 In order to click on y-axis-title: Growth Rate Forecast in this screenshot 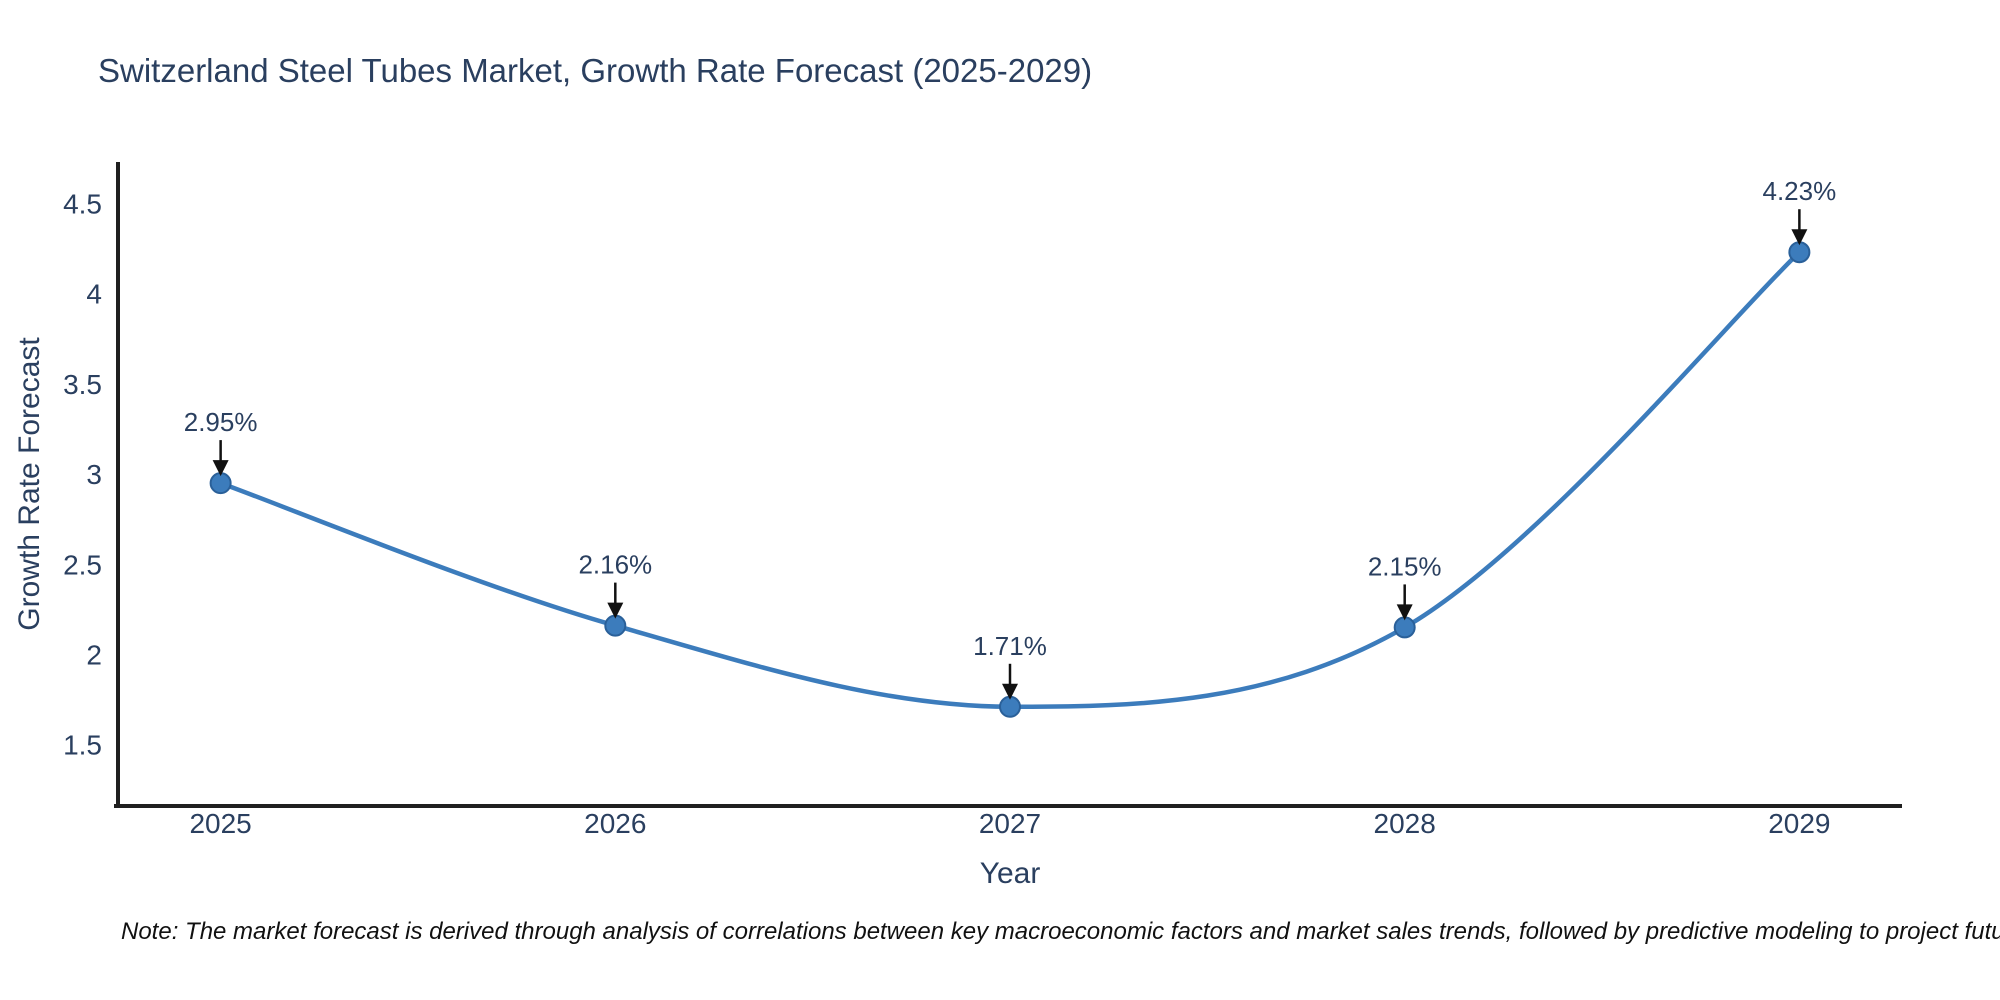, I will do `click(29, 484)`.